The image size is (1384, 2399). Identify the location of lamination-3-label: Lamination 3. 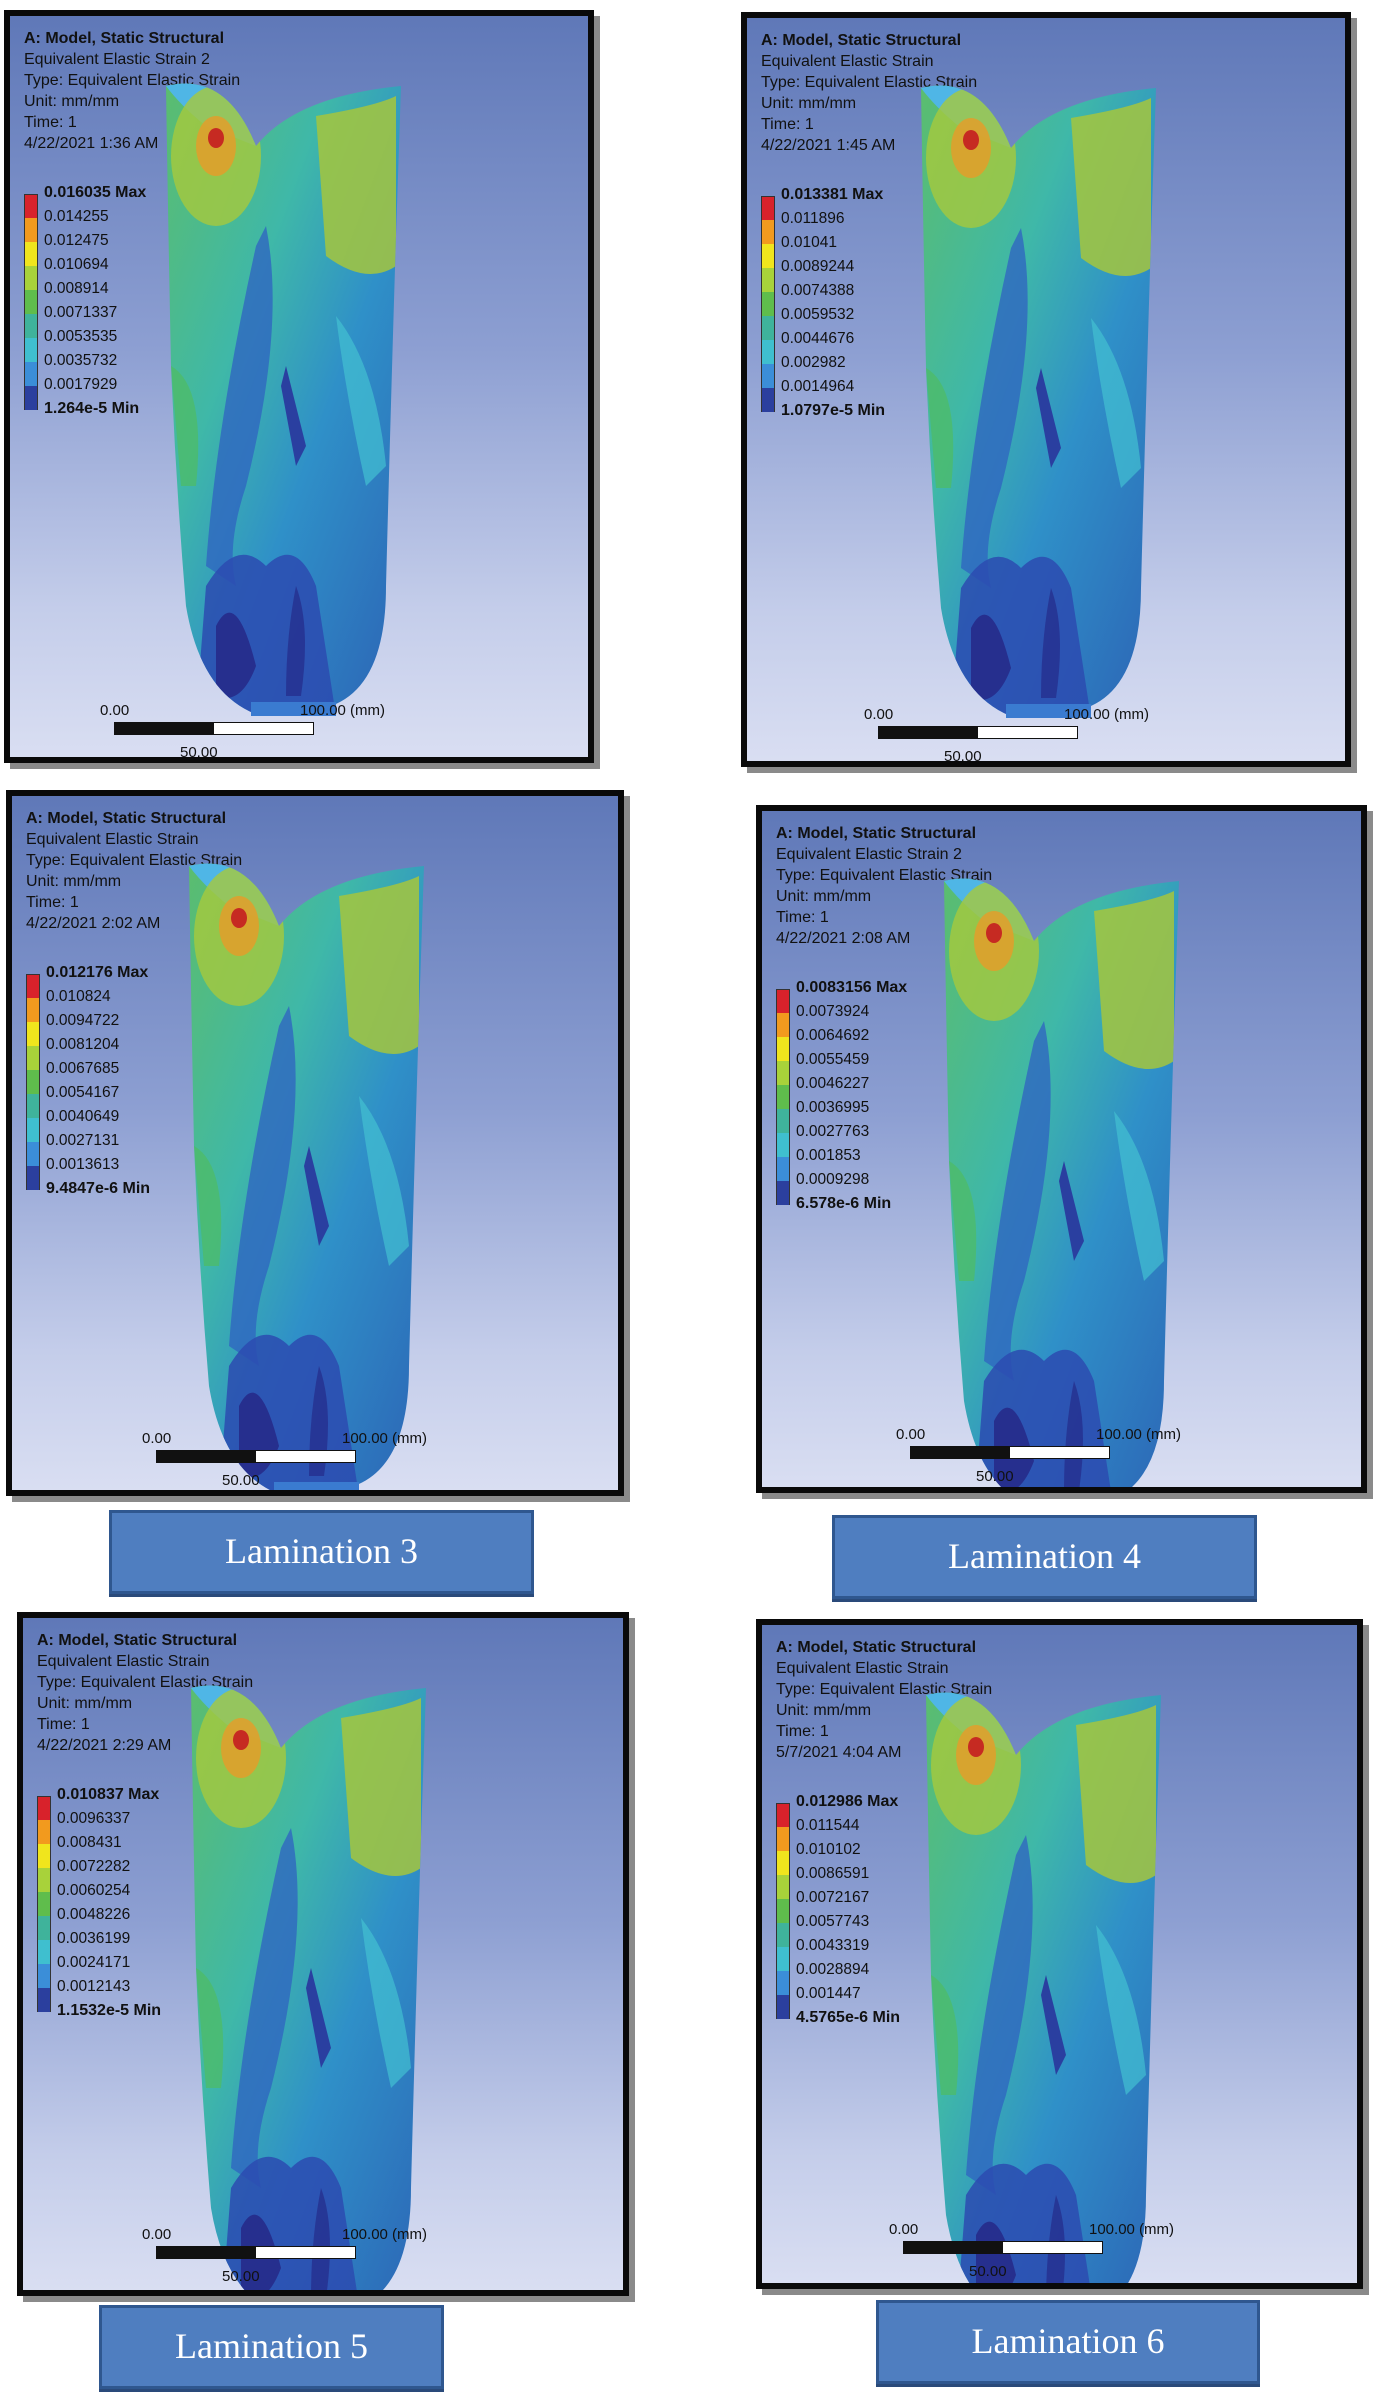
(321, 1552).